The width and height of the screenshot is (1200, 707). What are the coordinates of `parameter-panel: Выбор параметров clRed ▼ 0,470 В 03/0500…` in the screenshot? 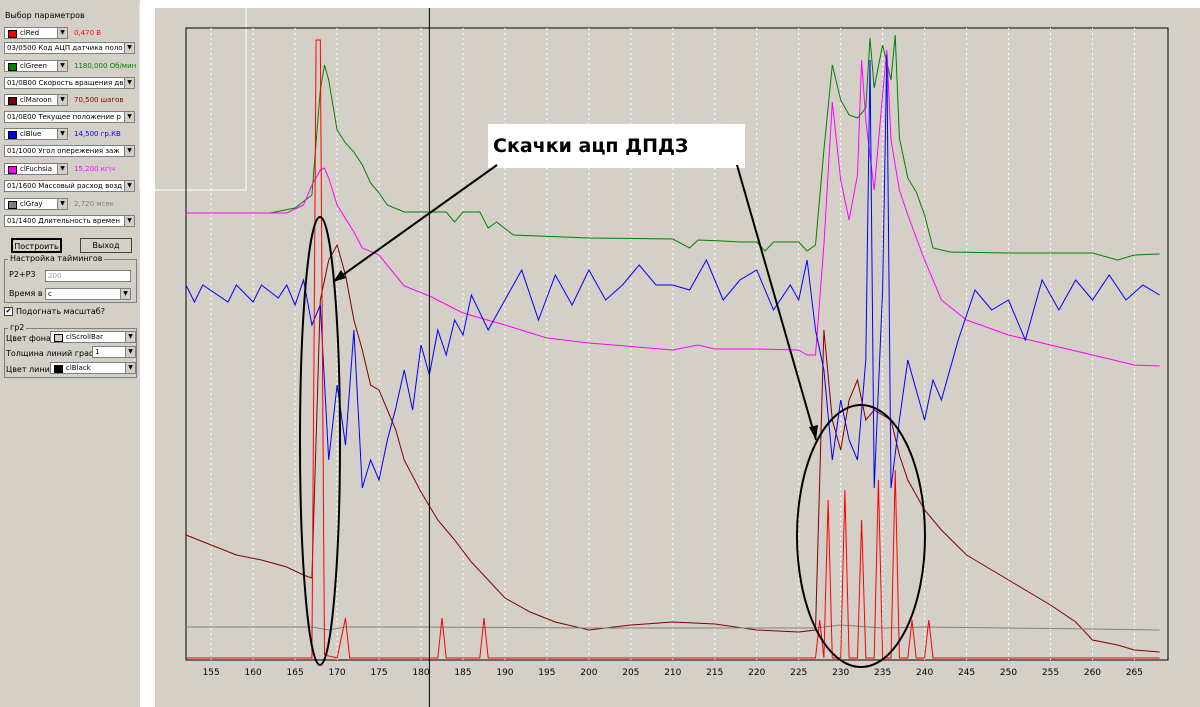 It's located at (70, 353).